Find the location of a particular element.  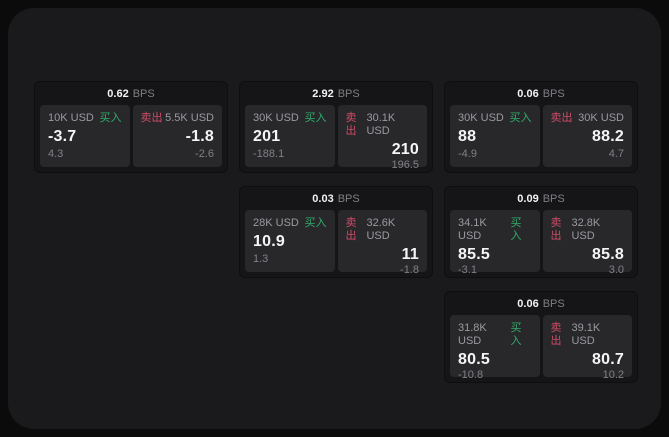

sell-pane-top: 卖出 32.6K USD is located at coordinates (383, 230).